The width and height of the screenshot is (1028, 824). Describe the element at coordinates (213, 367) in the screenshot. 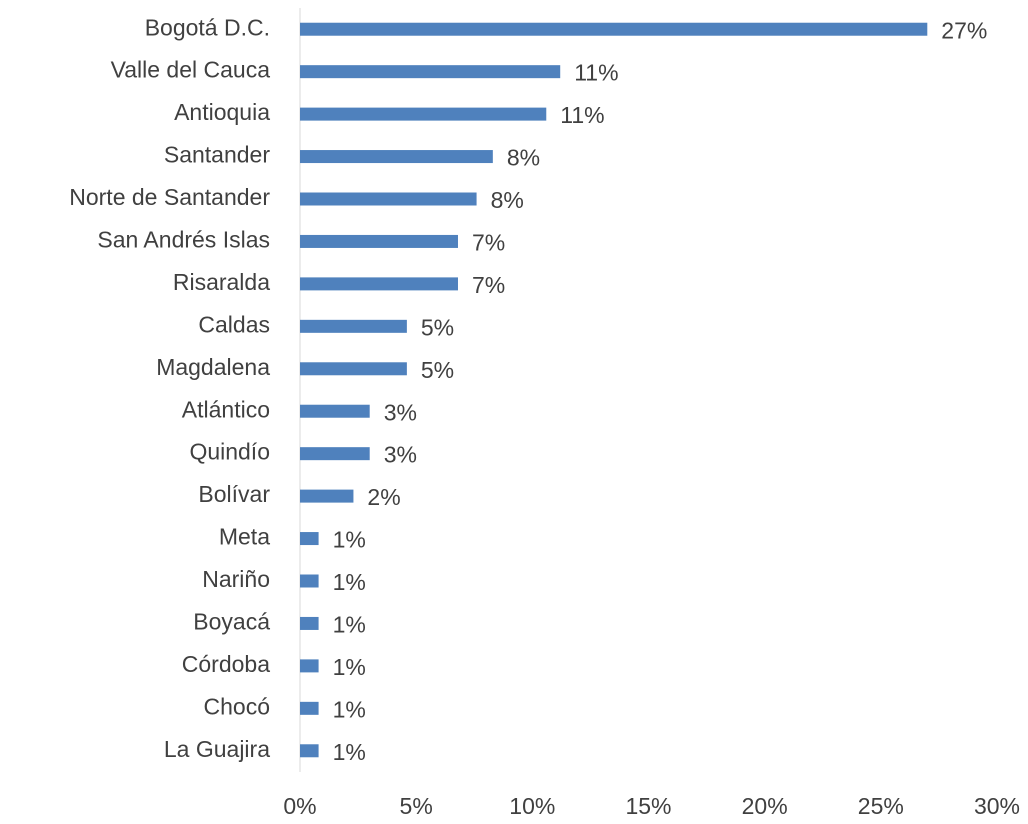

I see `y-tick-label: Magdalena` at that location.